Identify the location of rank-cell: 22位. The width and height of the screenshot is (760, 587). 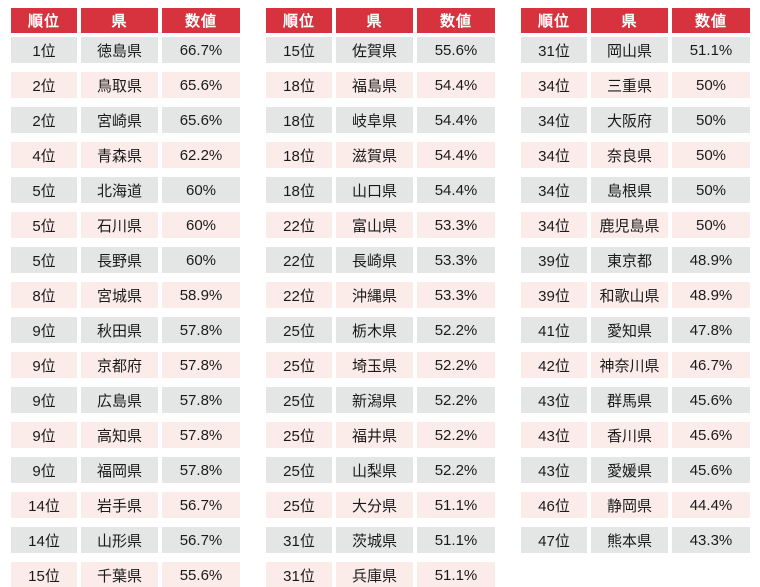
(299, 260).